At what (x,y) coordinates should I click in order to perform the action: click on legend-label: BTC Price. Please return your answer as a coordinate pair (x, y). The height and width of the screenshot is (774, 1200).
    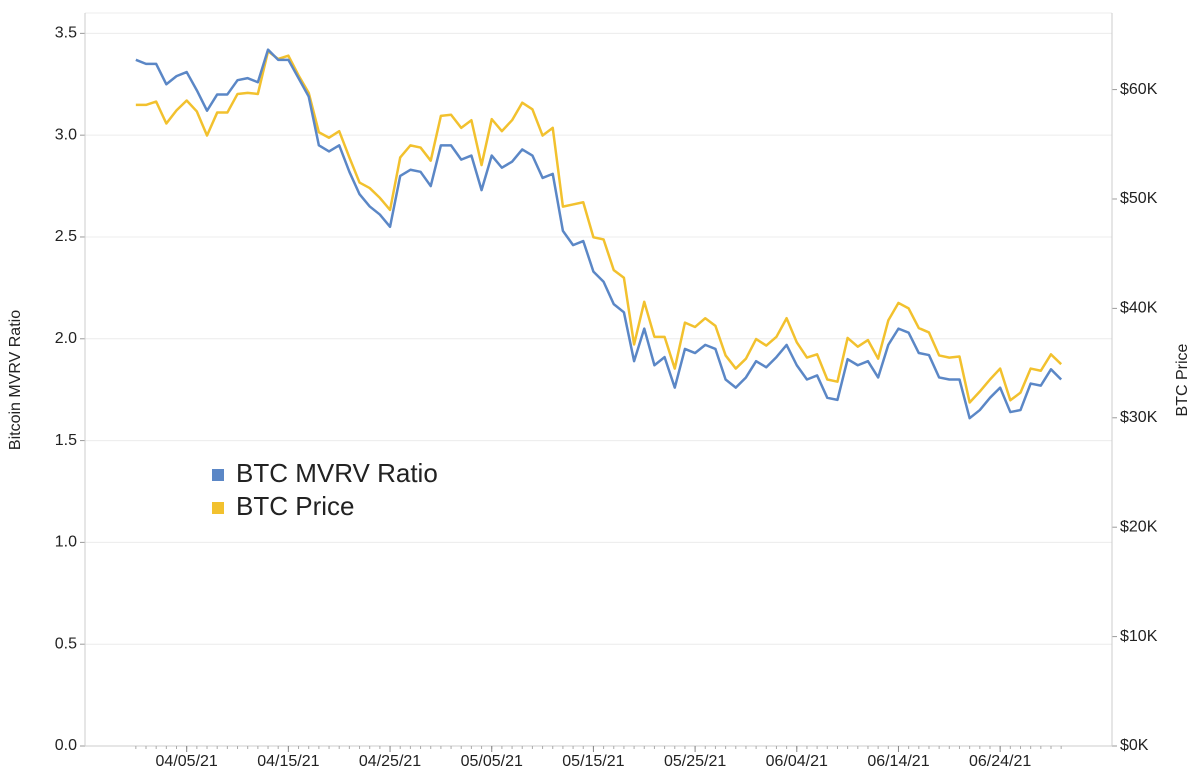
    Looking at the image, I should click on (295, 506).